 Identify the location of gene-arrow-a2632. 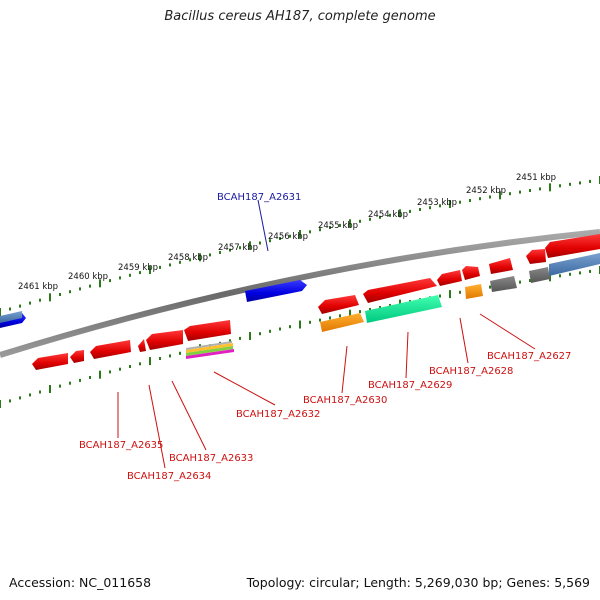
(207, 330).